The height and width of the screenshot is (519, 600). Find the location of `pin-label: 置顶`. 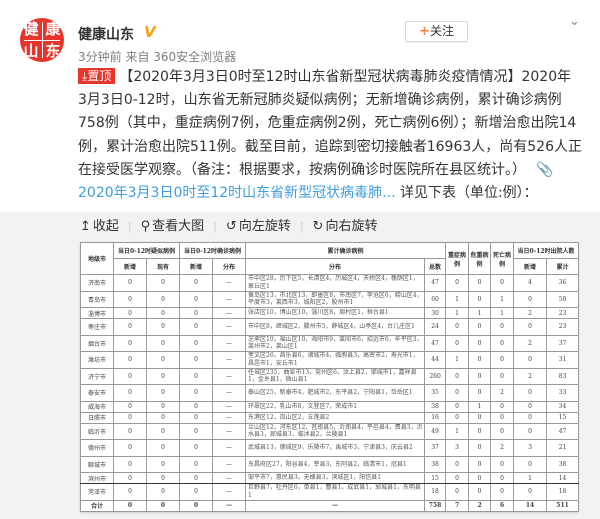

pin-label: 置顶 is located at coordinates (99, 76).